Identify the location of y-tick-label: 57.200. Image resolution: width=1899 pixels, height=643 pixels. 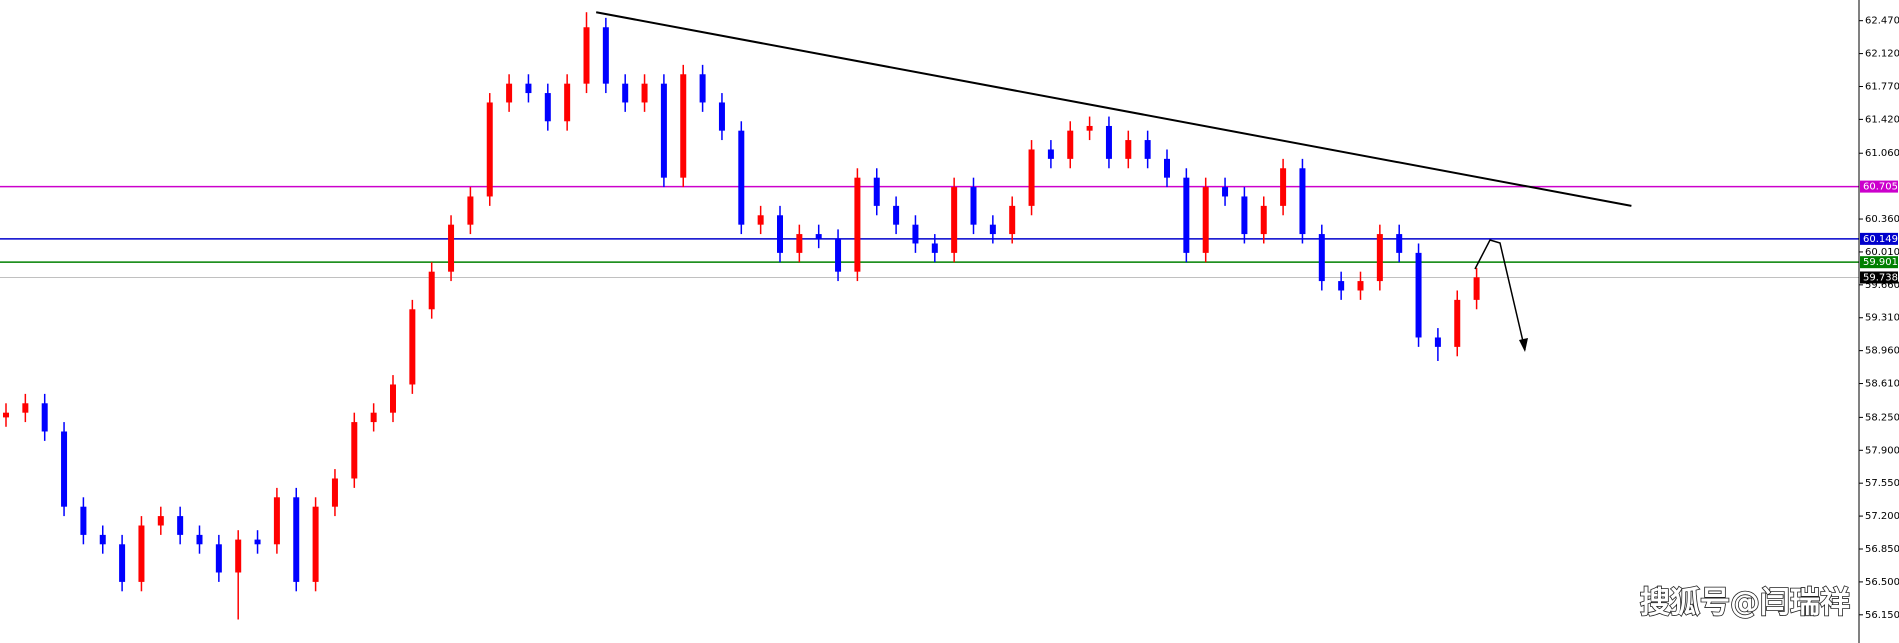
(1882, 516).